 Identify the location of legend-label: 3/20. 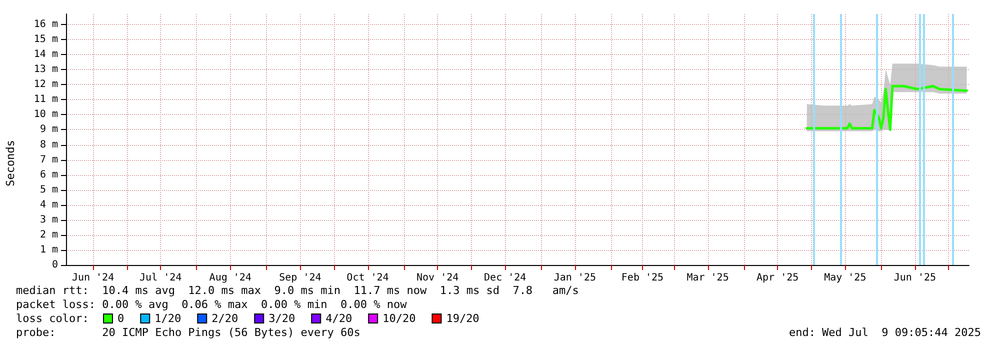
(282, 318).